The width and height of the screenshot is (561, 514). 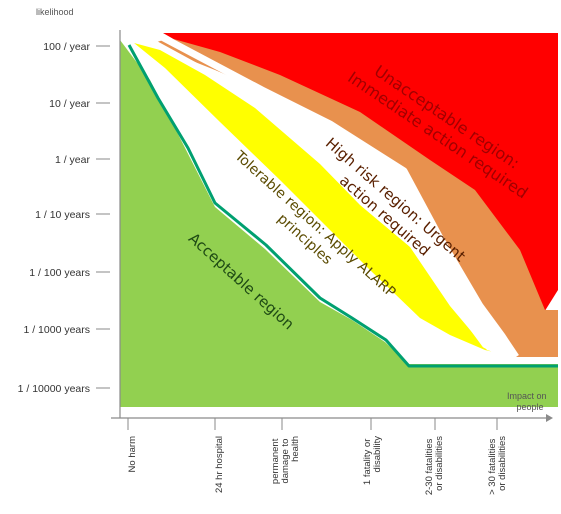 What do you see at coordinates (372, 460) in the screenshot?
I see `x-category-label: 1 fatality or disability` at bounding box center [372, 460].